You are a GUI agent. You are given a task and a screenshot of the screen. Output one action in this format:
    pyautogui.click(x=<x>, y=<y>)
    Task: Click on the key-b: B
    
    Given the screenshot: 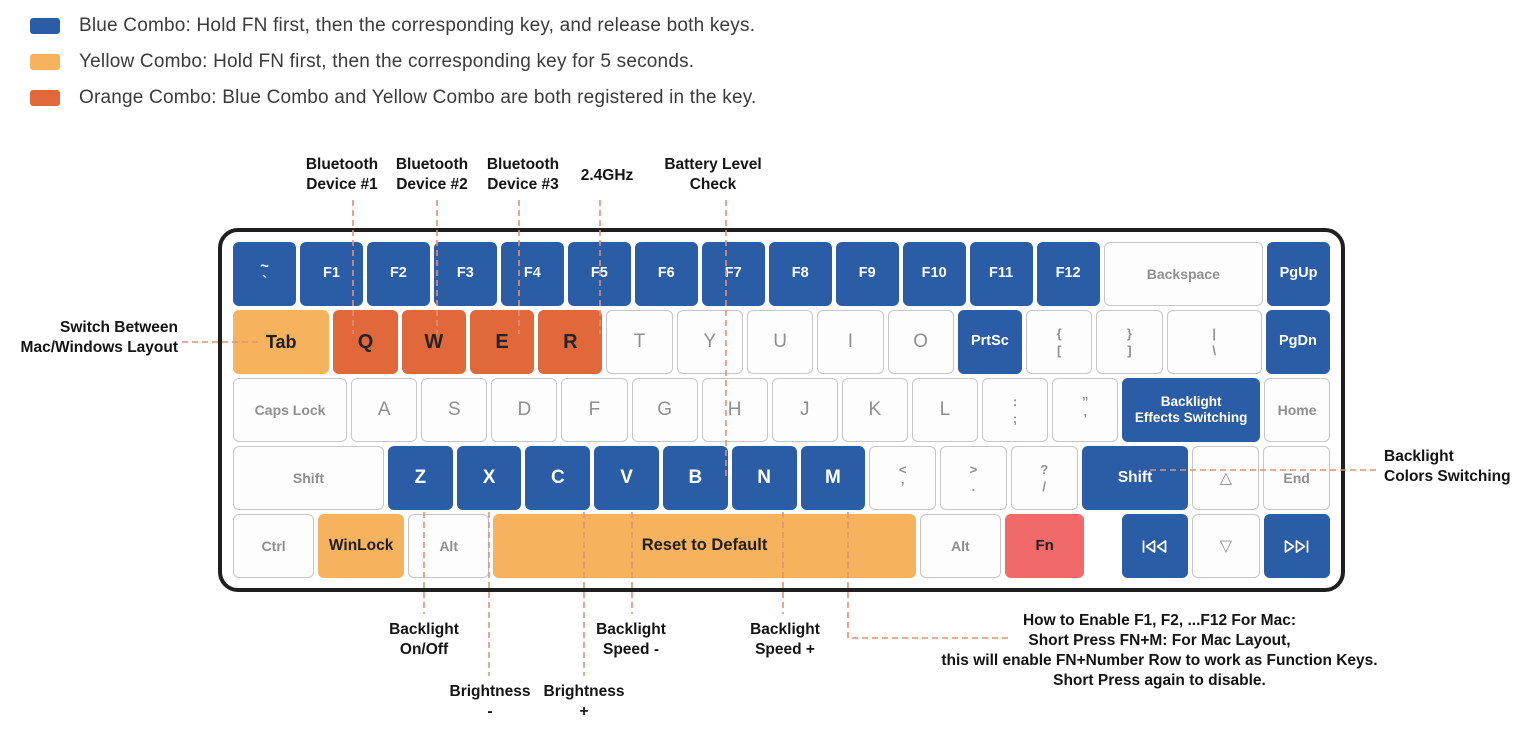 What is the action you would take?
    pyautogui.click(x=695, y=478)
    